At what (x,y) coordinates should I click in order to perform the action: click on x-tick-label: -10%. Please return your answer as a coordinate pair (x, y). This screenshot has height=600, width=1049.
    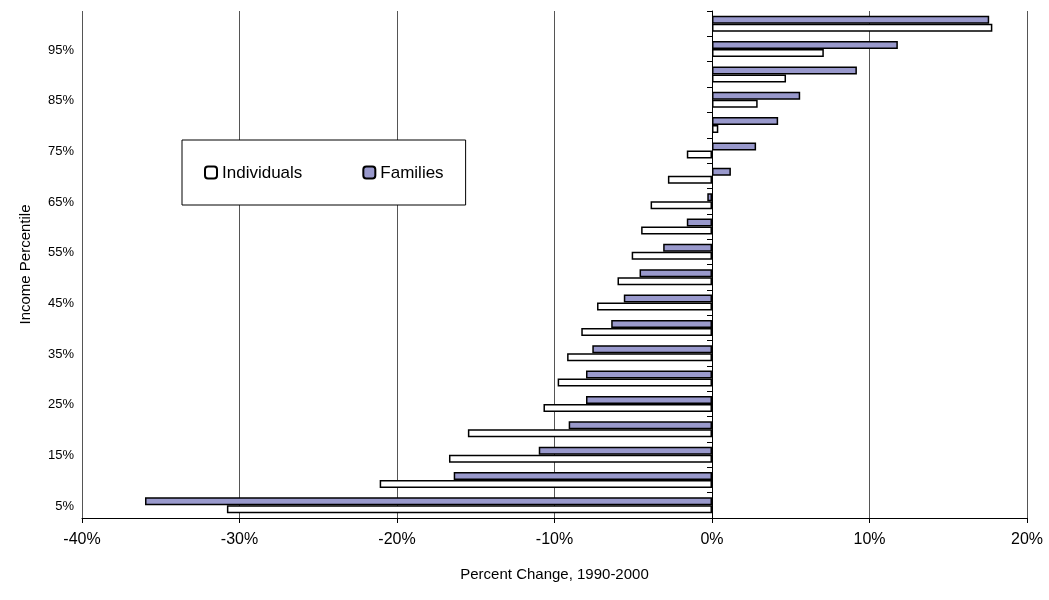
    Looking at the image, I should click on (554, 538).